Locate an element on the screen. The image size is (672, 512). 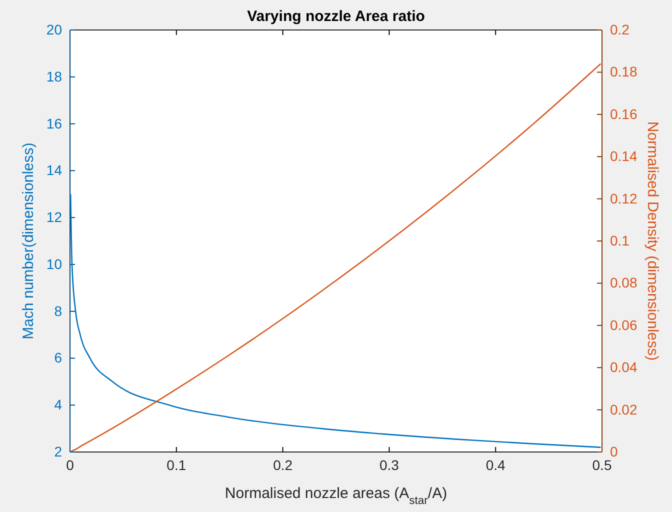
x-tick-label: 0.3 is located at coordinates (389, 464).